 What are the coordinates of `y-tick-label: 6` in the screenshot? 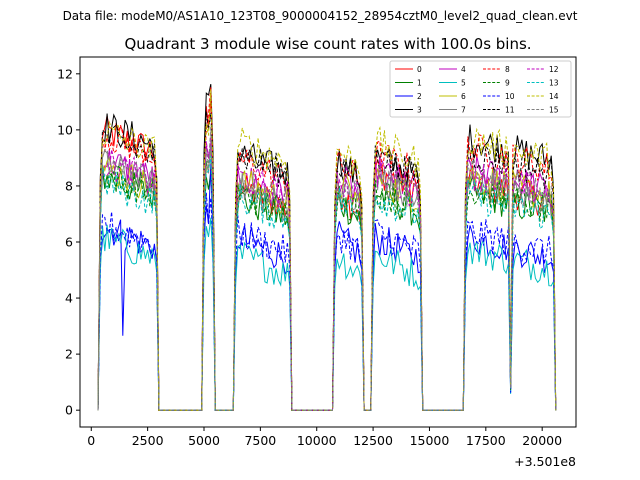 It's located at (69, 242).